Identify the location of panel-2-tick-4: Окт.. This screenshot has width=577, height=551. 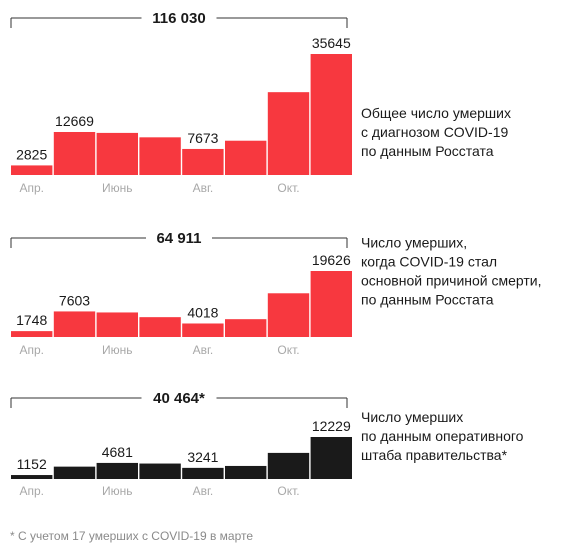
(288, 350).